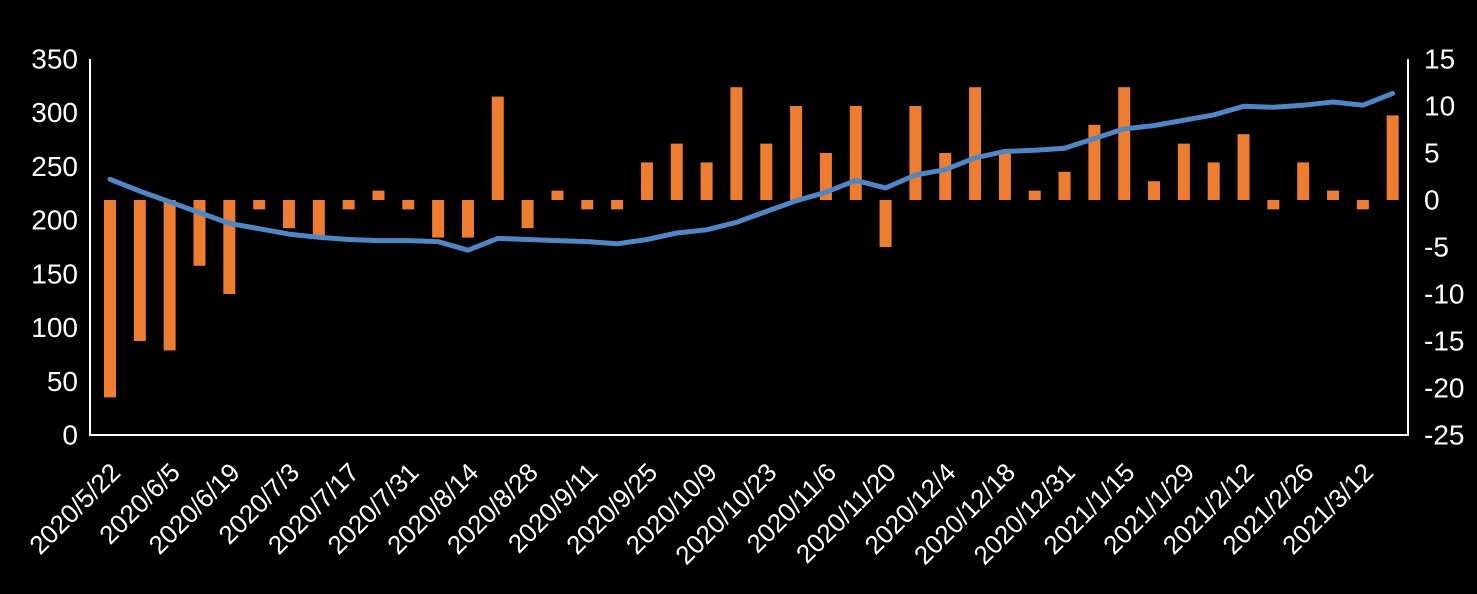  Describe the element at coordinates (1444, 341) in the screenshot. I see `y-axis-right-tick-label: -15` at that location.